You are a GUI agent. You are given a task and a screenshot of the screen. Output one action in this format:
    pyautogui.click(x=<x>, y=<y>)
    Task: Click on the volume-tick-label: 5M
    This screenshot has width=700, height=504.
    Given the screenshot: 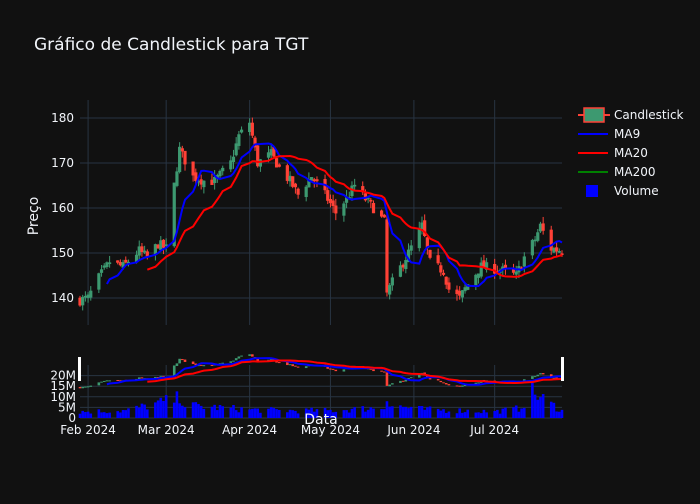 What is the action you would take?
    pyautogui.click(x=67, y=407)
    